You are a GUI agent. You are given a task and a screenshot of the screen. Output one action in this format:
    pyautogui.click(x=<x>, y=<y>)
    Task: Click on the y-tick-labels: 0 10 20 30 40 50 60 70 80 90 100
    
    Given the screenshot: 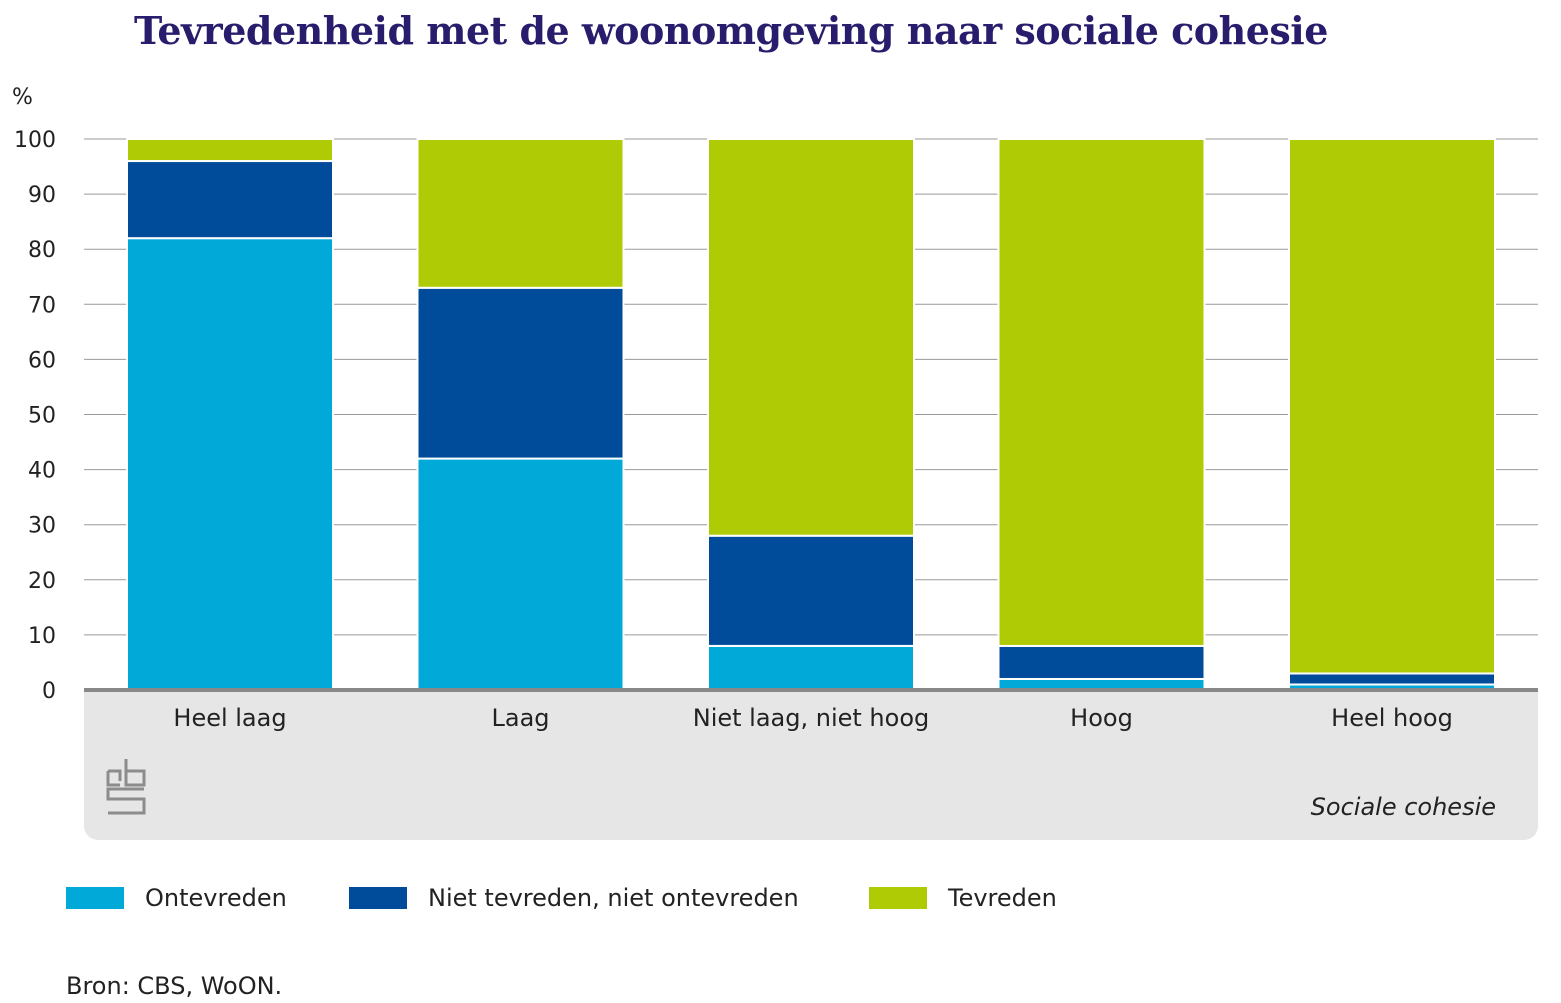 What is the action you would take?
    pyautogui.click(x=35, y=416)
    